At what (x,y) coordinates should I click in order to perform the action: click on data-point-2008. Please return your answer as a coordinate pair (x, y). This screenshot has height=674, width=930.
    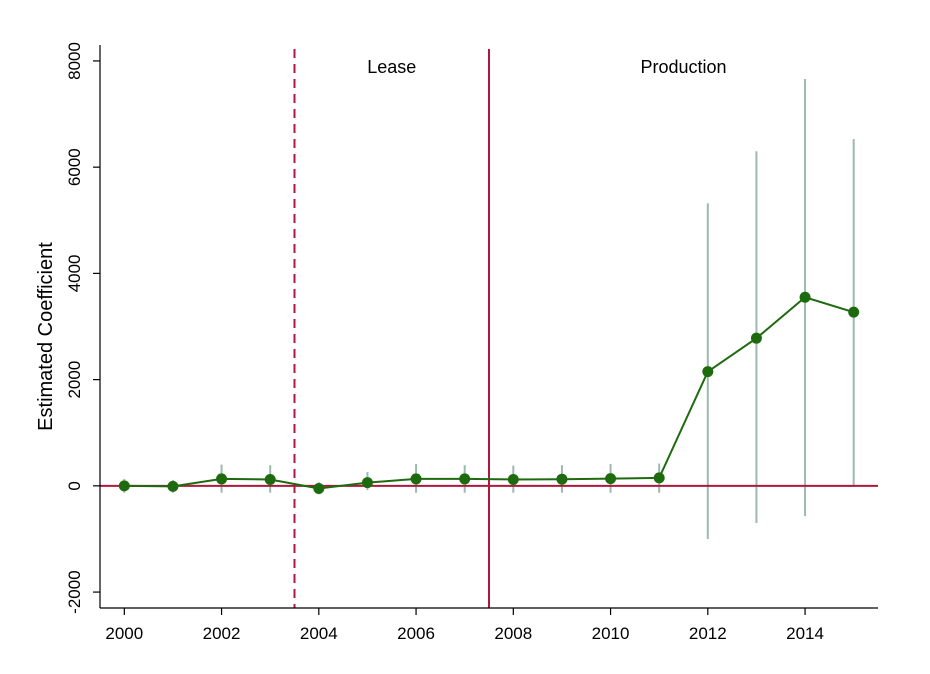
    Looking at the image, I should click on (513, 479).